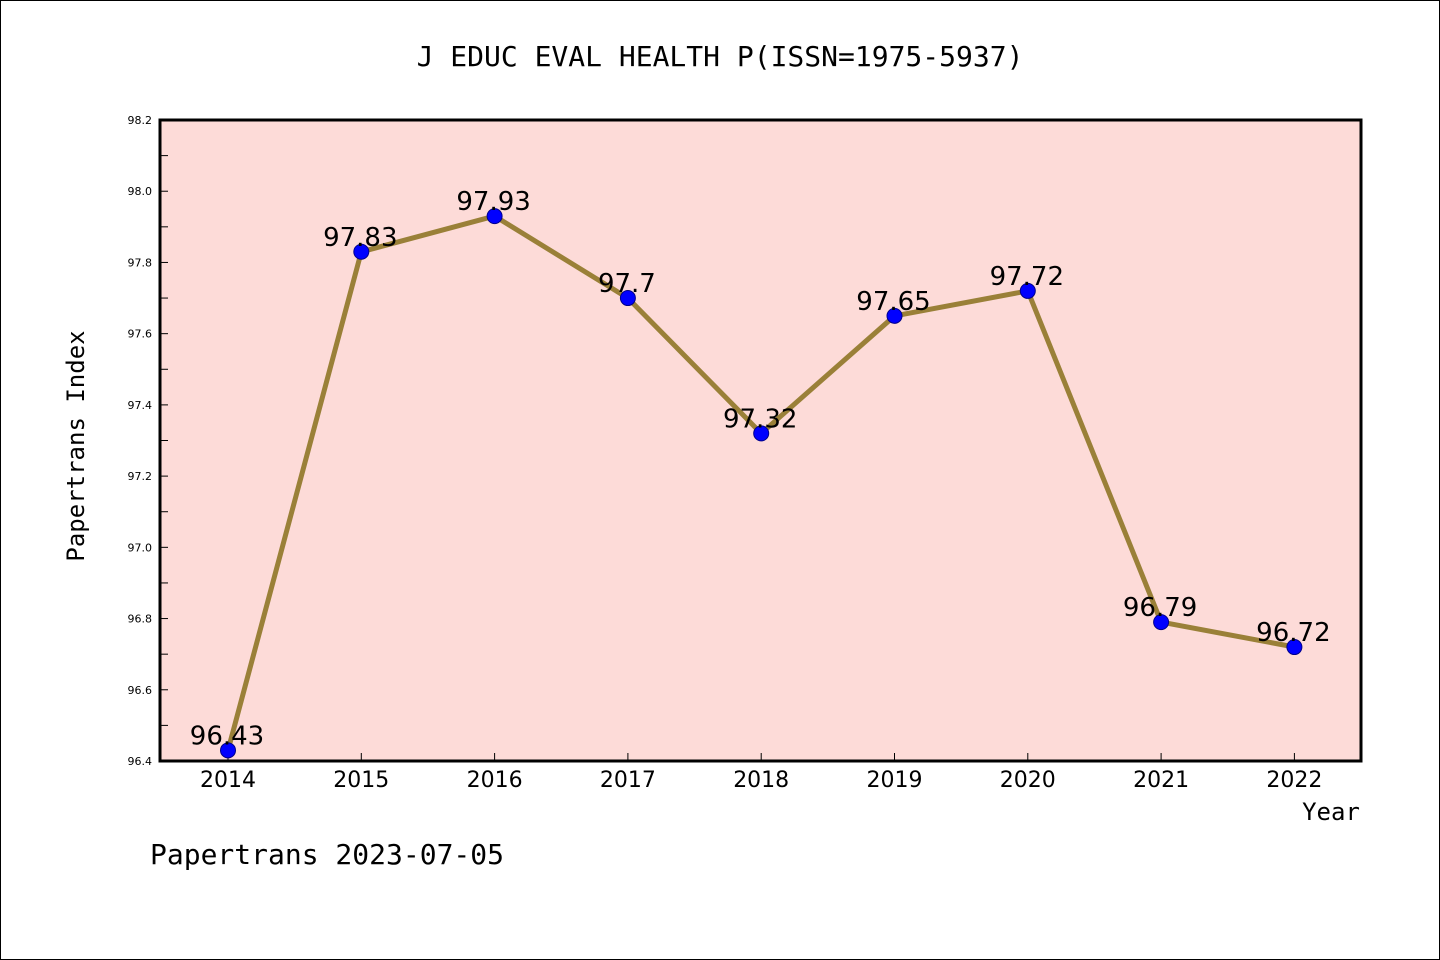 This screenshot has height=960, width=1440. Describe the element at coordinates (1160, 608) in the screenshot. I see `data-label: 96.79` at that location.